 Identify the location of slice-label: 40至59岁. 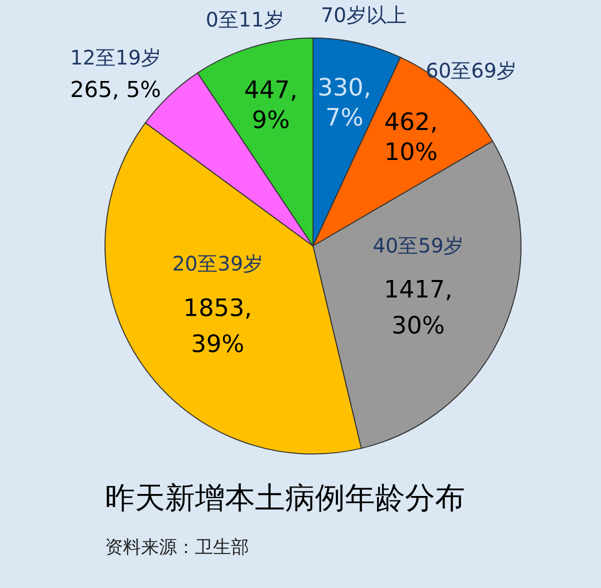
(418, 245).